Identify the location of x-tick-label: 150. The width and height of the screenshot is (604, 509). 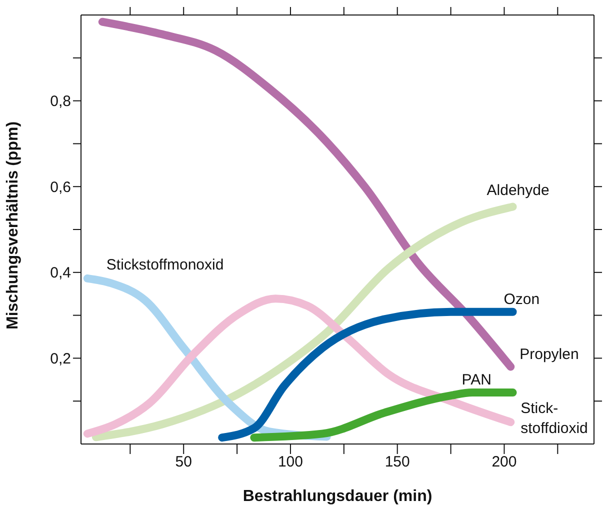
(397, 462).